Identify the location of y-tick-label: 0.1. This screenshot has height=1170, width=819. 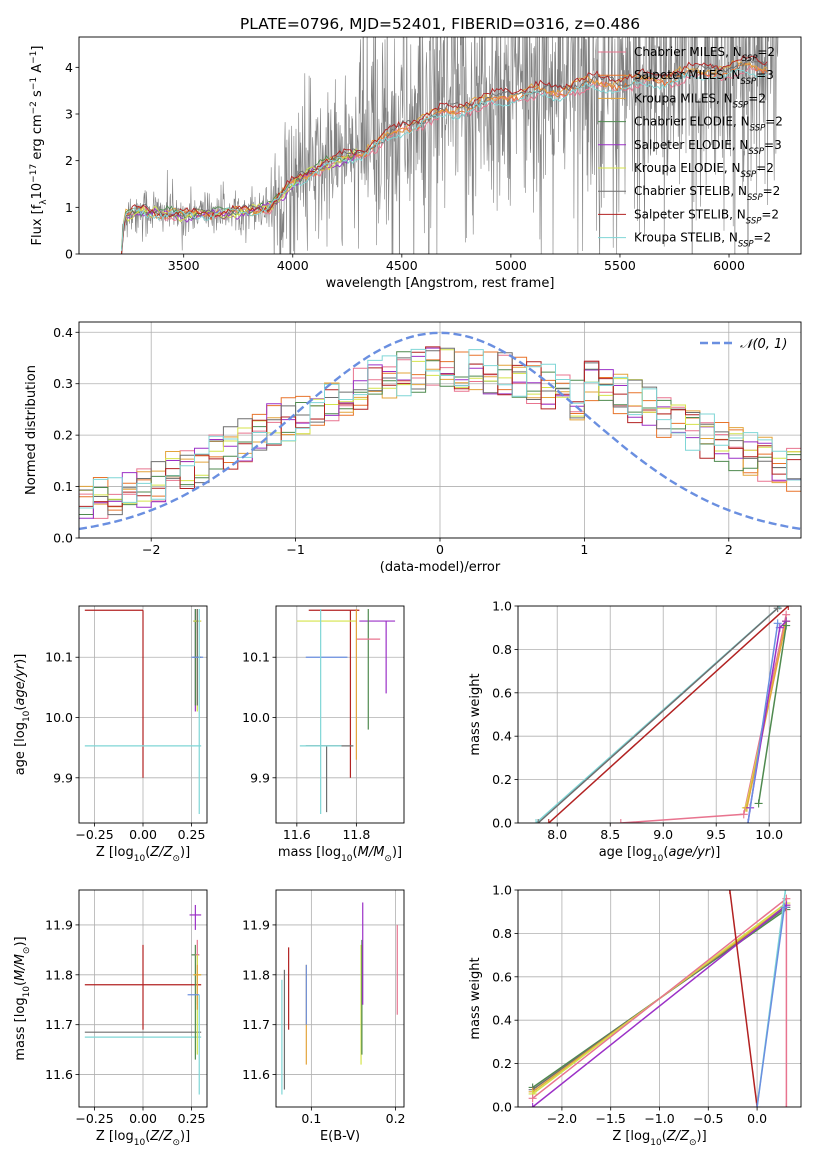
(63, 486).